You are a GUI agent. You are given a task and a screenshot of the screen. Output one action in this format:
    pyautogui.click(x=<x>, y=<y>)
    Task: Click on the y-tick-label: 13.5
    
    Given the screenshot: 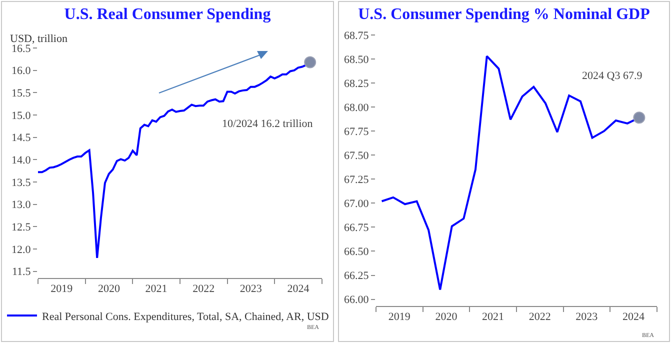 What is the action you would take?
    pyautogui.click(x=22, y=182)
    